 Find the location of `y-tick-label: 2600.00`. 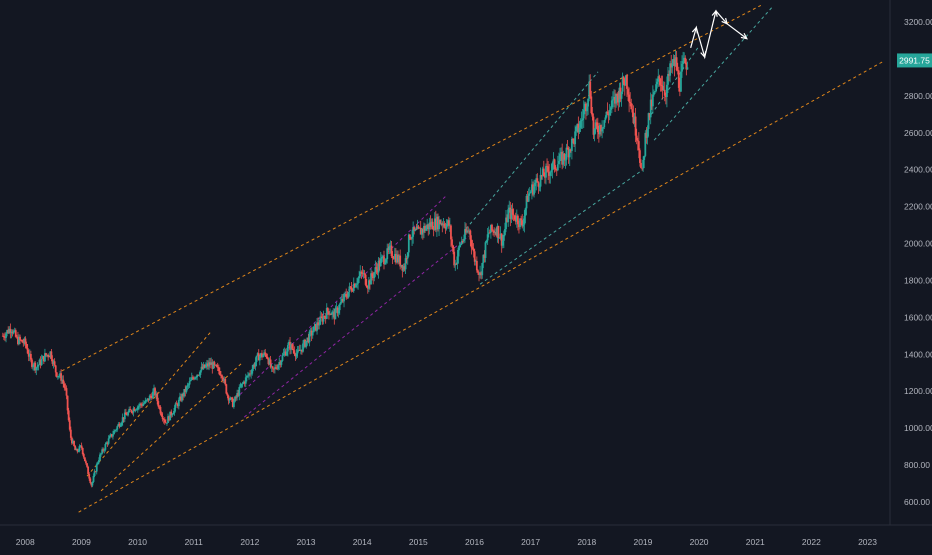

y-tick-label: 2600.00 is located at coordinates (918, 133).